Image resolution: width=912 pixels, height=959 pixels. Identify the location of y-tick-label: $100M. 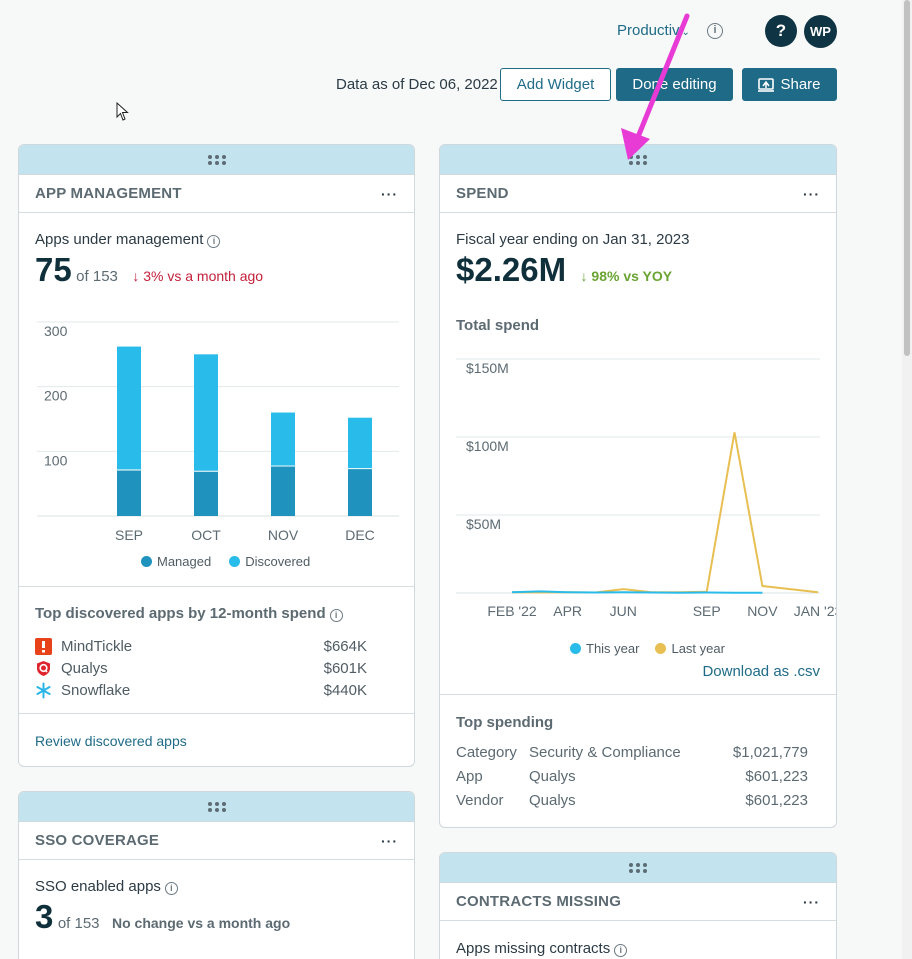
(487, 446).